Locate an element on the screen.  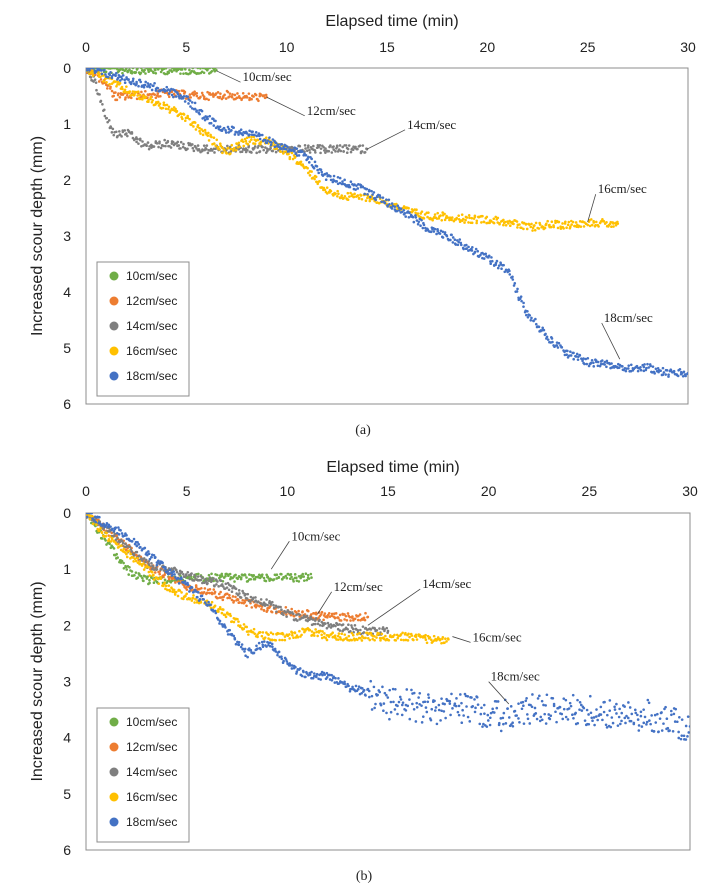
x-tick-label: 30 is located at coordinates (690, 491).